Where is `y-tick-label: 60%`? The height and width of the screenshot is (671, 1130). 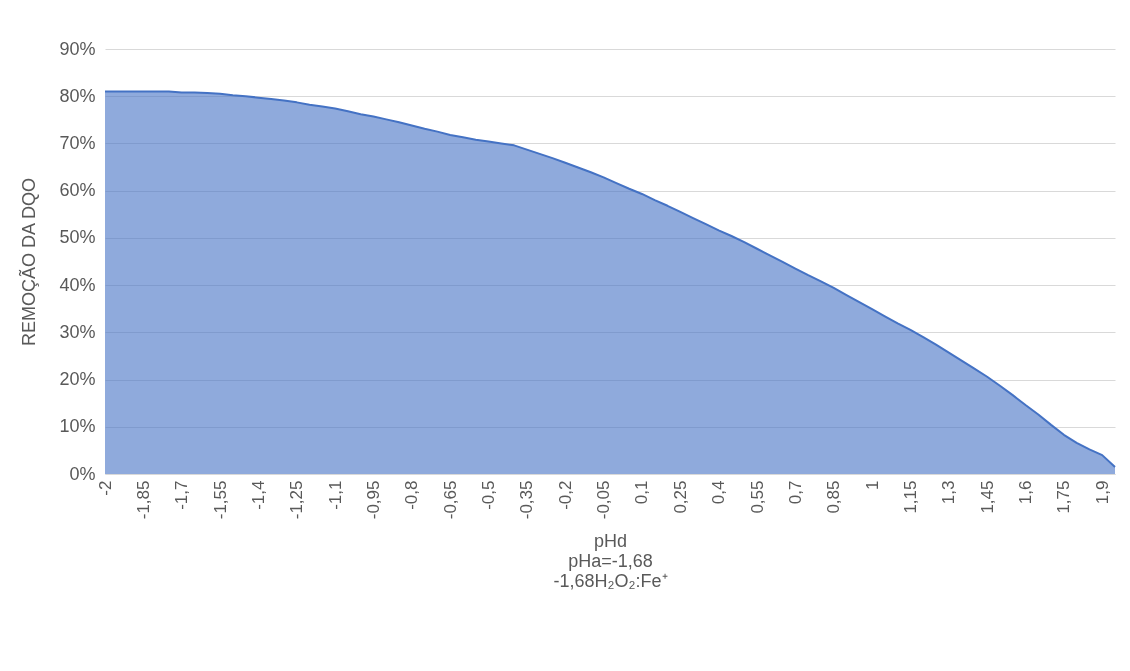
y-tick-label: 60% is located at coordinates (77, 190).